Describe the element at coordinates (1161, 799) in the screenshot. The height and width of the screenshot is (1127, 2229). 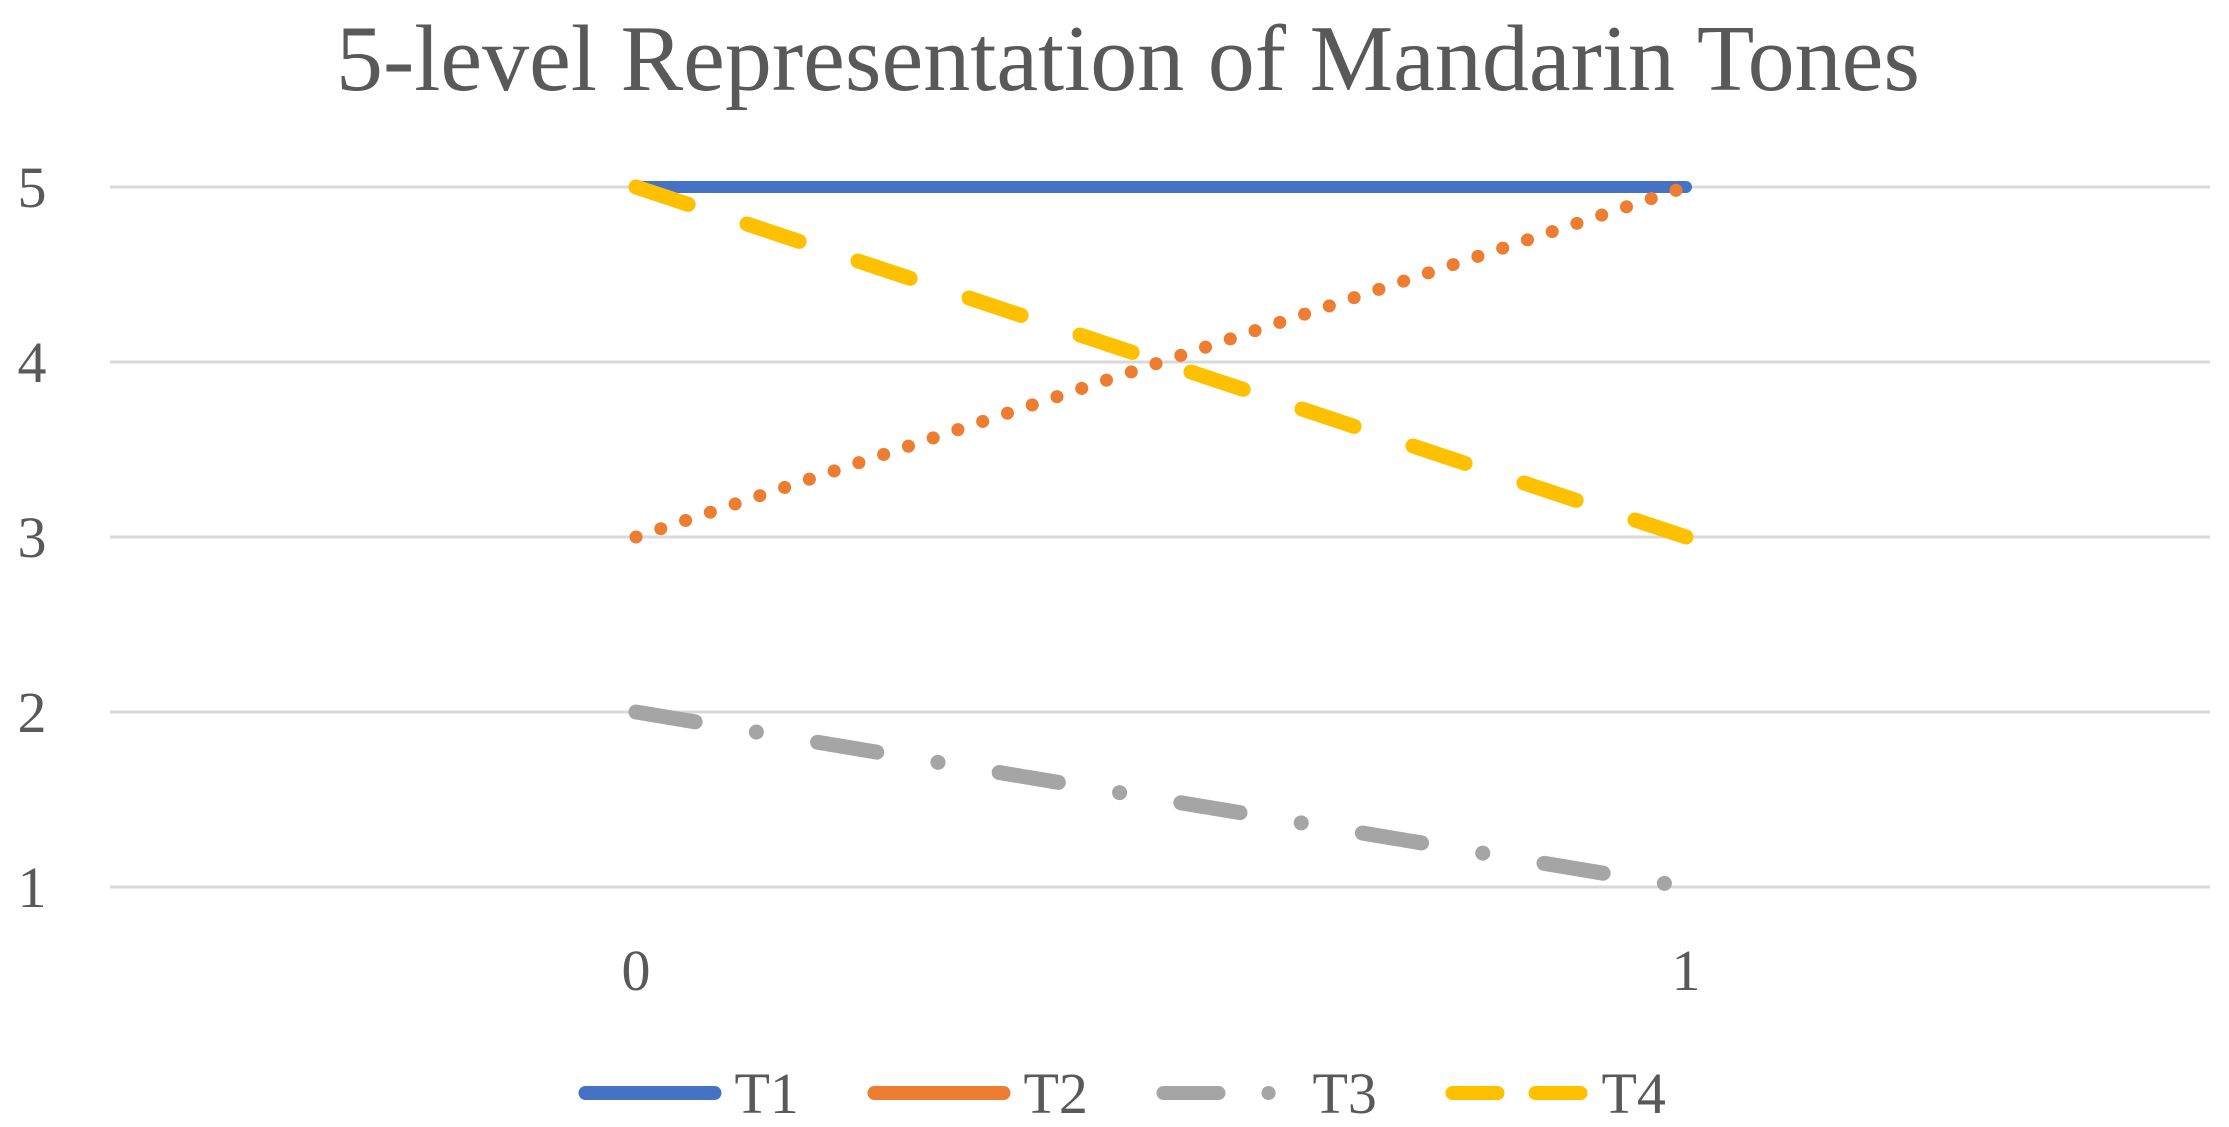
I see `series-line-t3` at that location.